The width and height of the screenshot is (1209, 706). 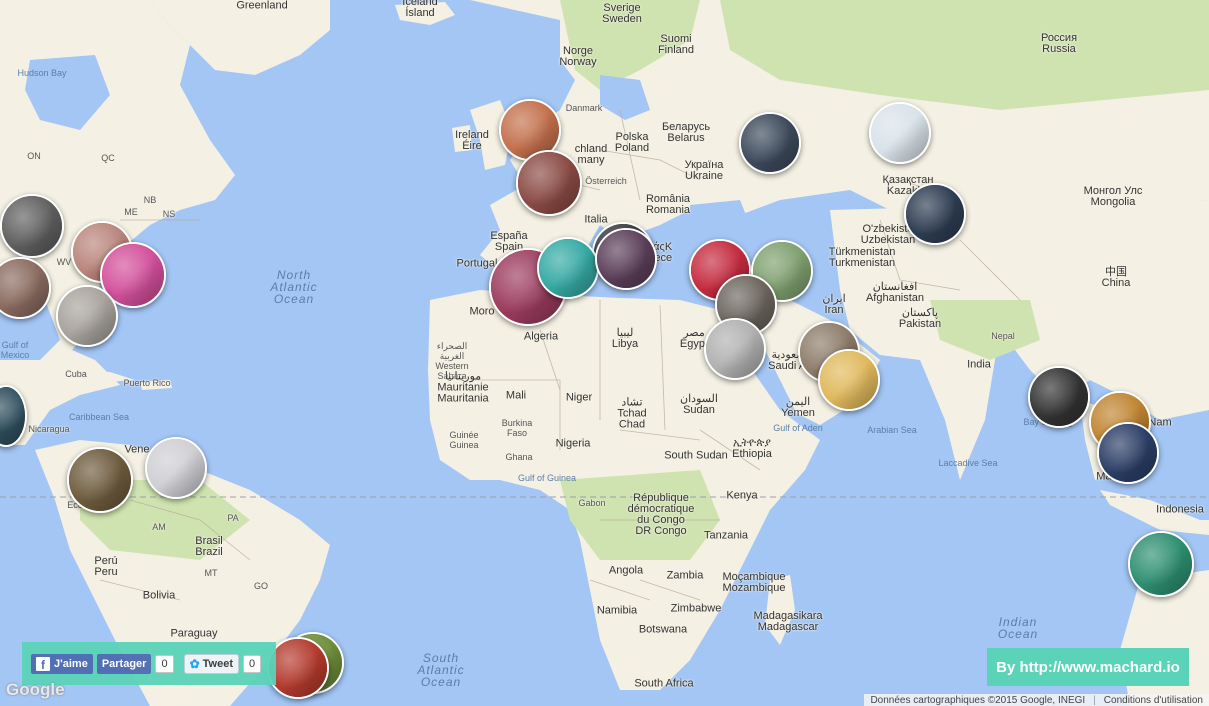 What do you see at coordinates (106, 566) in the screenshot?
I see `label-peru: Perú Peru` at bounding box center [106, 566].